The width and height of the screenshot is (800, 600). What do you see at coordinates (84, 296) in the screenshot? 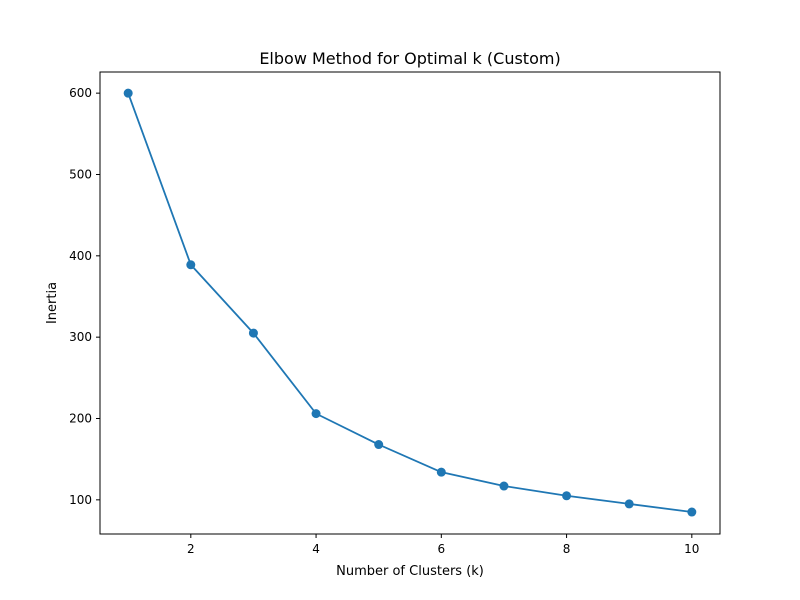
I see `y-axis-ticks: 100 200 300 400 500 600` at bounding box center [84, 296].